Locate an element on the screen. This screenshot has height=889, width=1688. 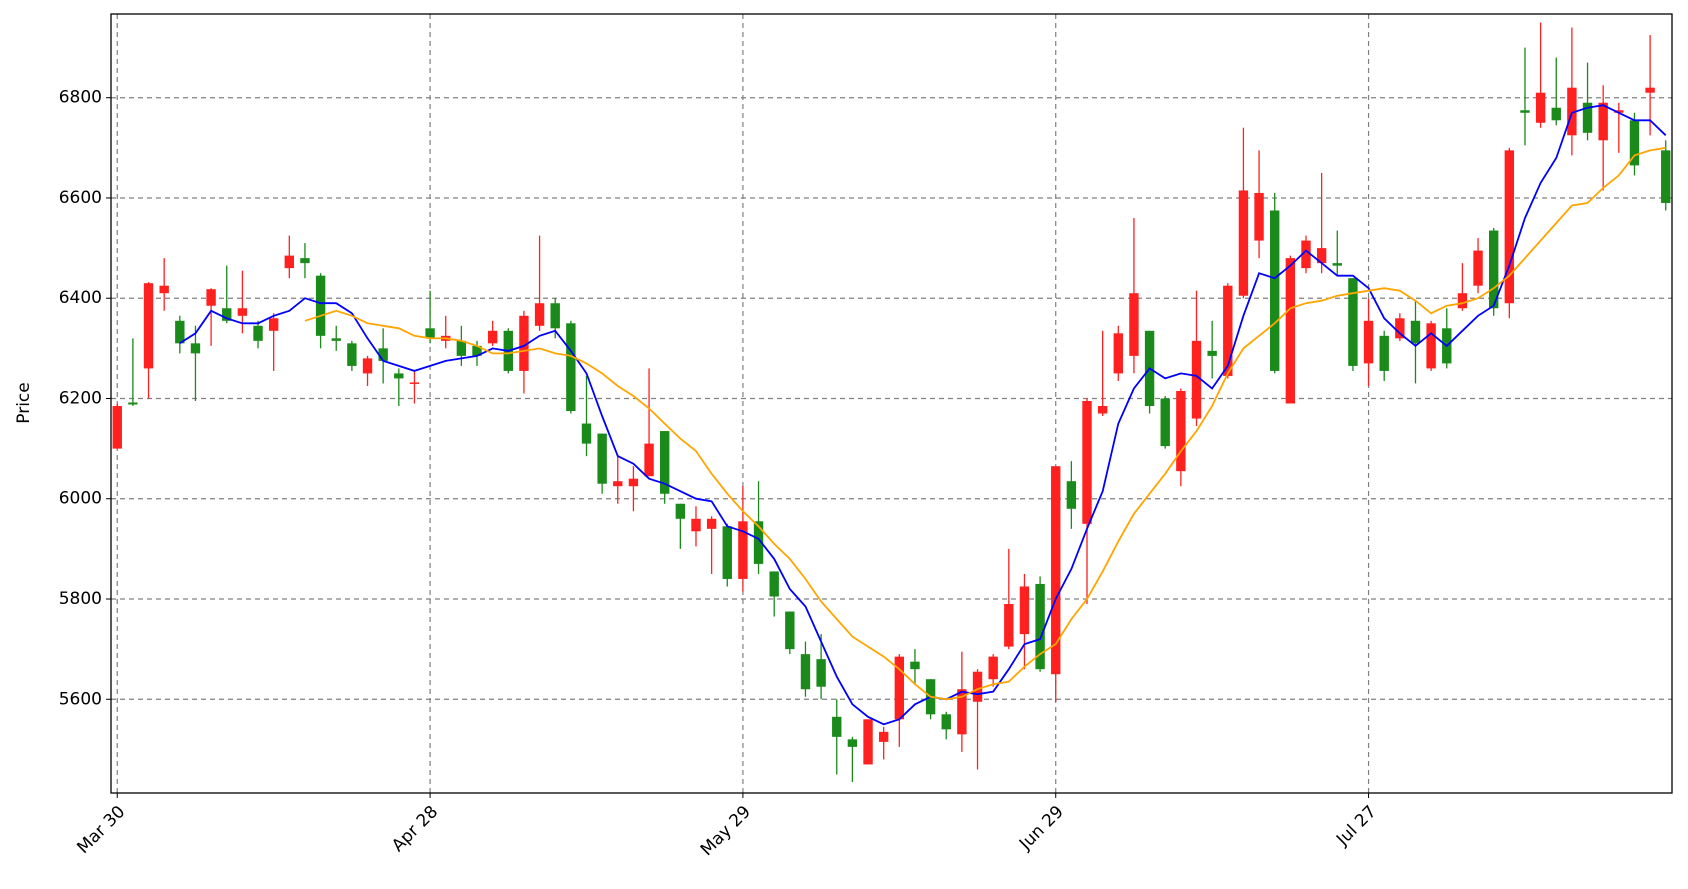
y-tick-label: 6200 is located at coordinates (80, 398).